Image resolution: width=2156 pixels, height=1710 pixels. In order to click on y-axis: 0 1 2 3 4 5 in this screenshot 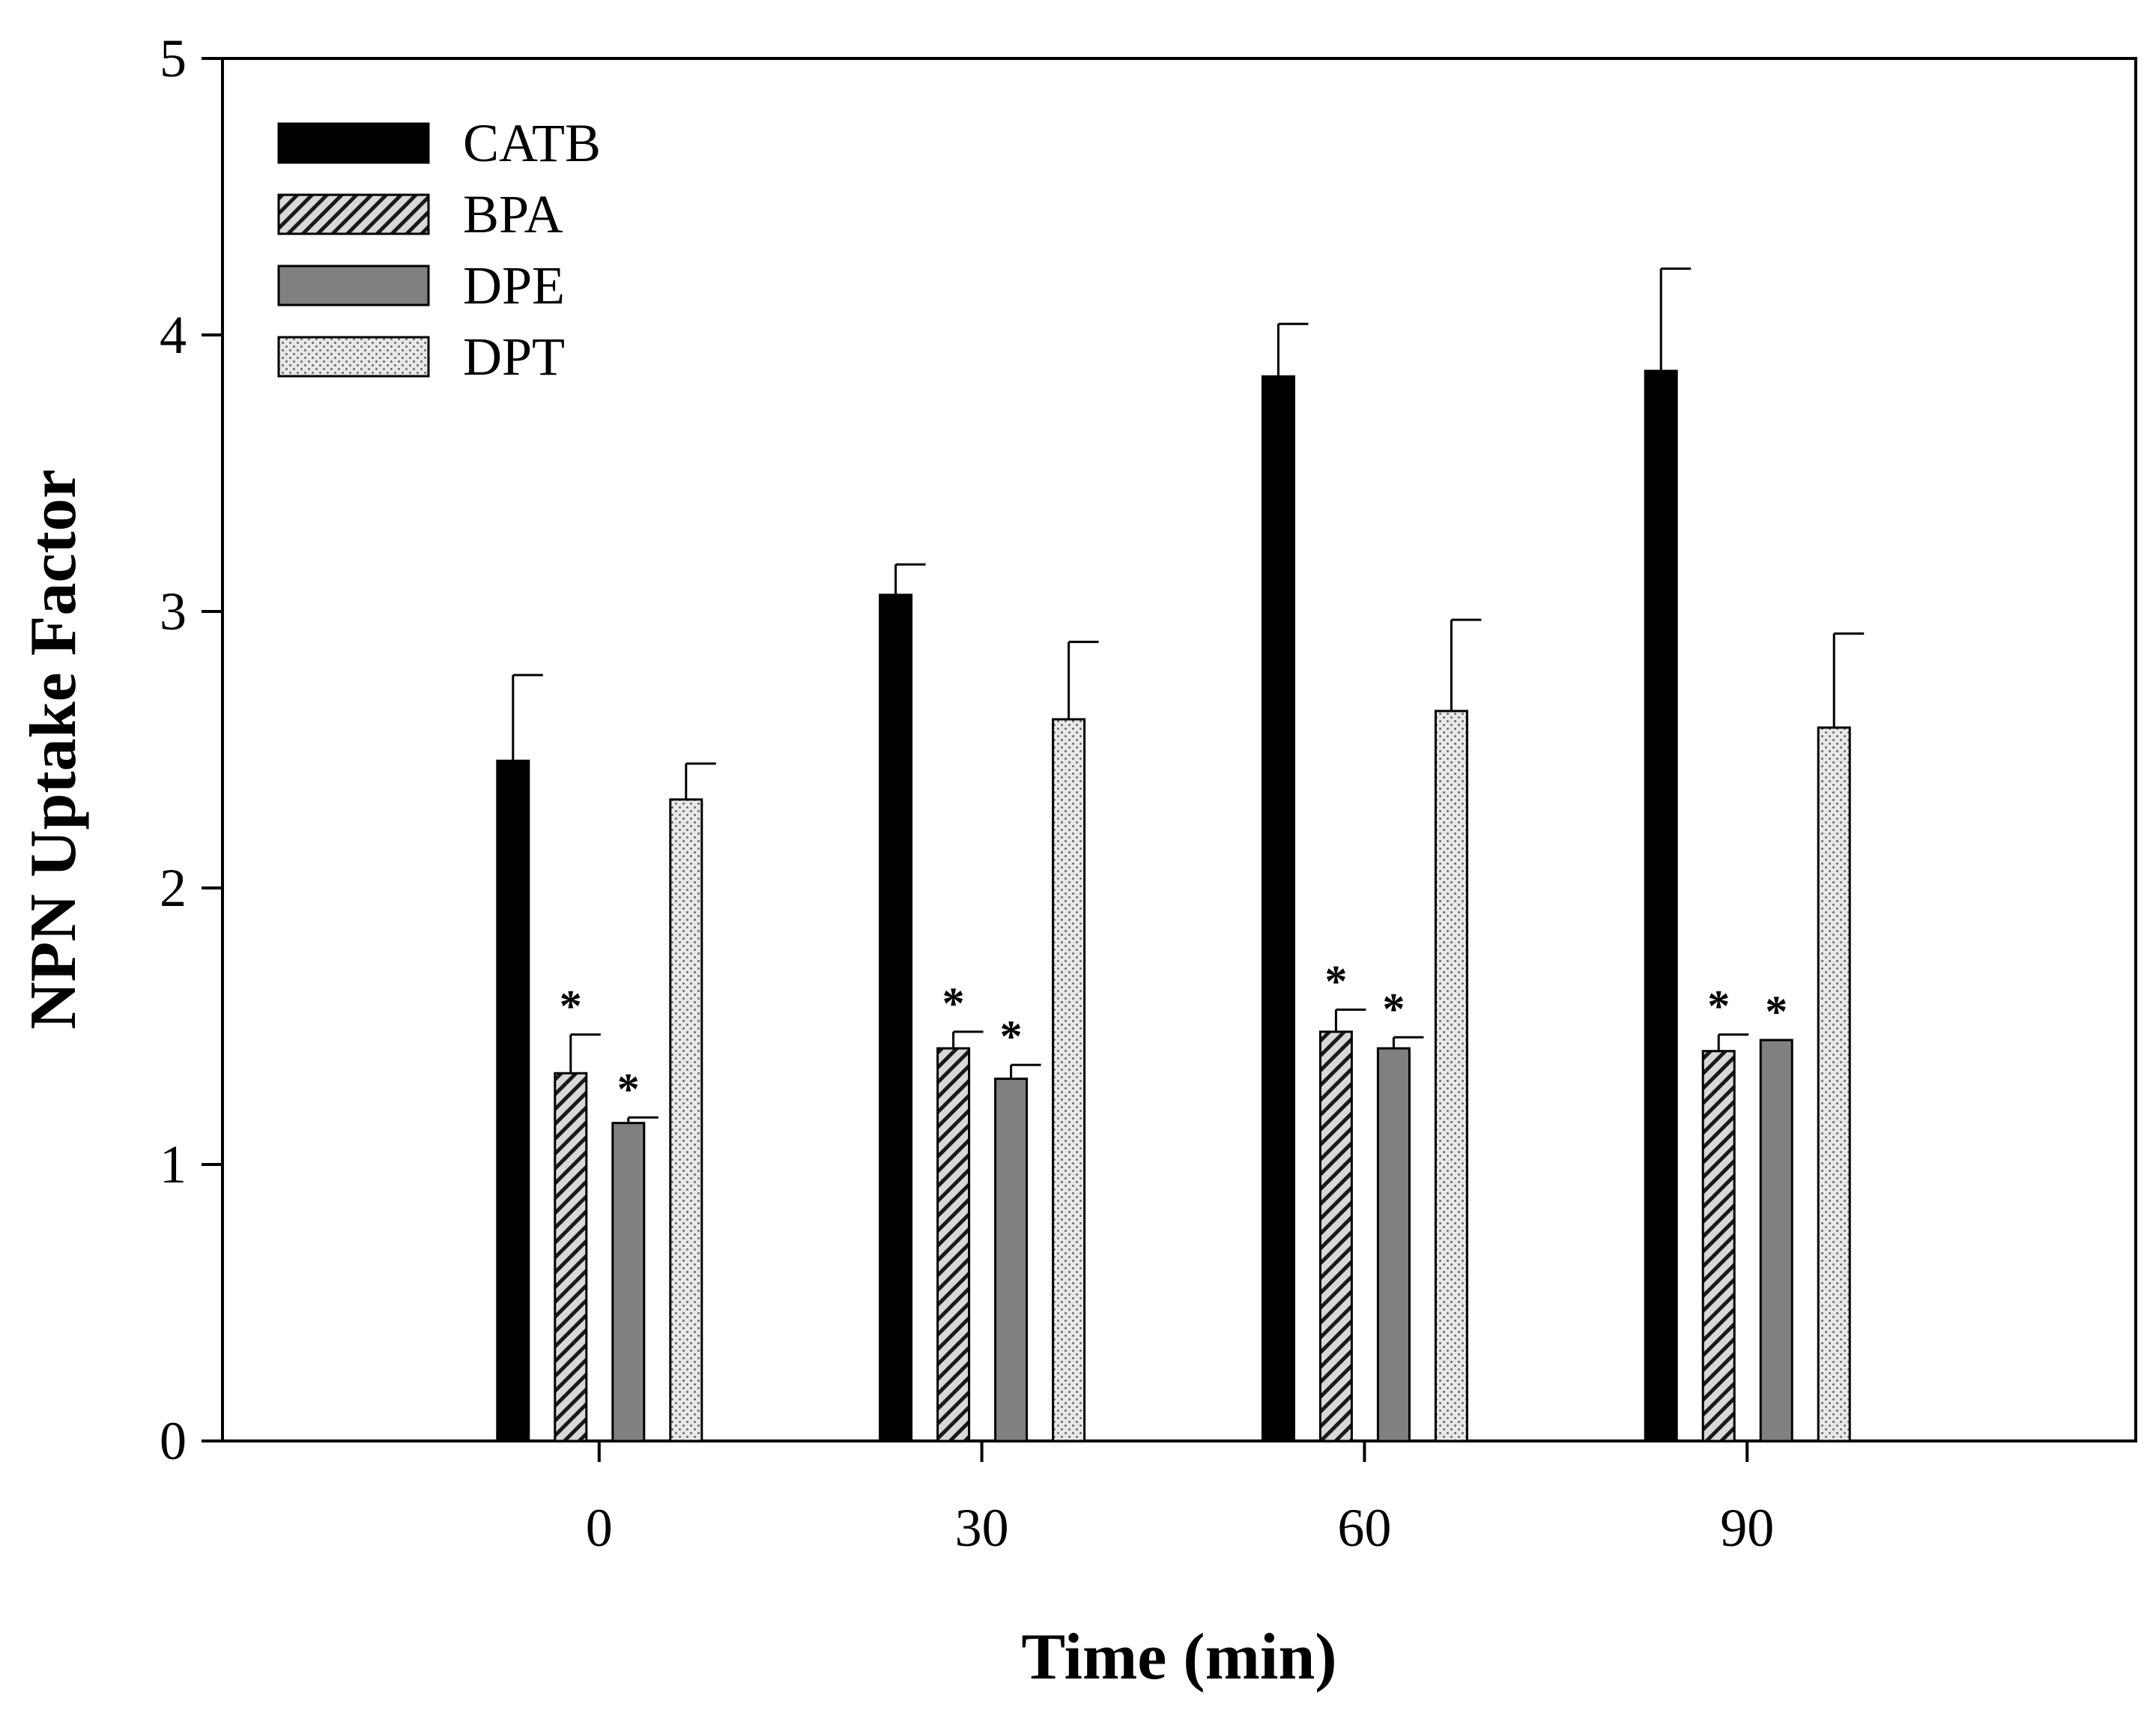, I will do `click(191, 750)`.